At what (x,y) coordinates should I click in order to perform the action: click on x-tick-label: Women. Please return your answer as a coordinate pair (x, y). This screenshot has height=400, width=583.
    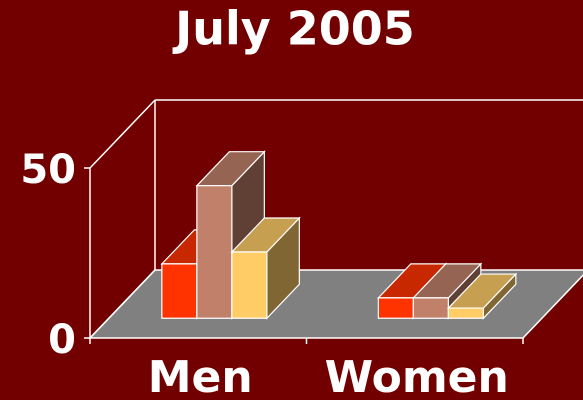
    Looking at the image, I should click on (417, 376).